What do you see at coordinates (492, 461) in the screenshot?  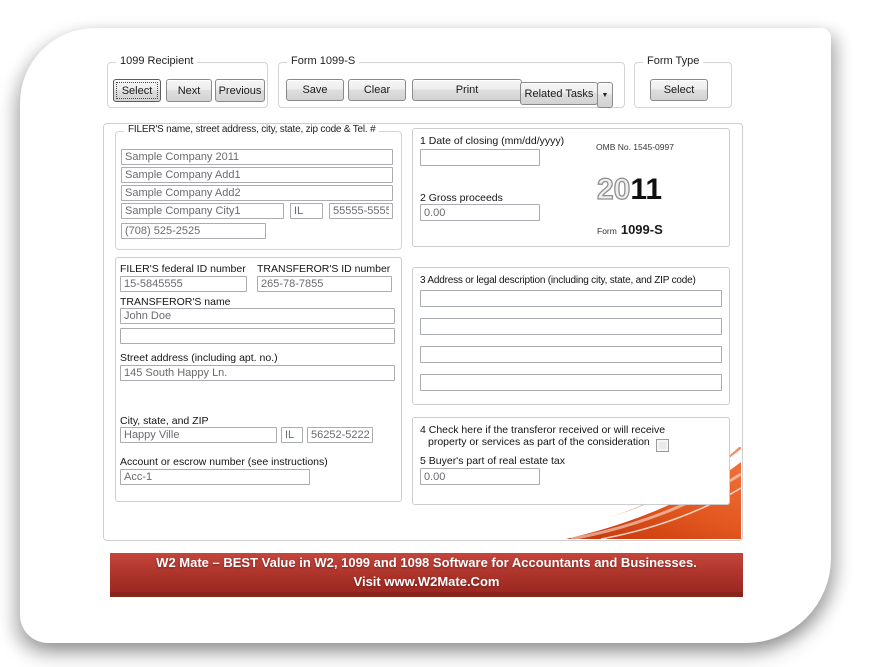 I see `box5-label: 5 Buyer's part of real estate tax` at bounding box center [492, 461].